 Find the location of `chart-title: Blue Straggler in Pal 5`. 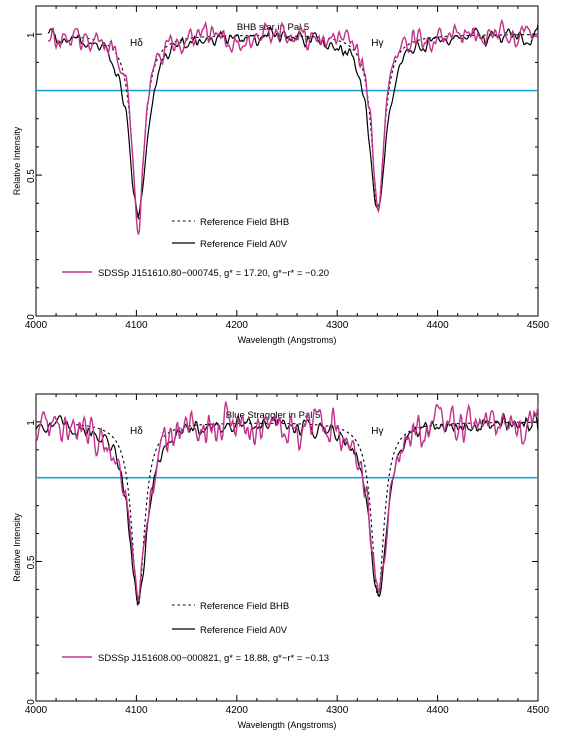

chart-title: Blue Straggler in Pal 5 is located at coordinates (273, 415).